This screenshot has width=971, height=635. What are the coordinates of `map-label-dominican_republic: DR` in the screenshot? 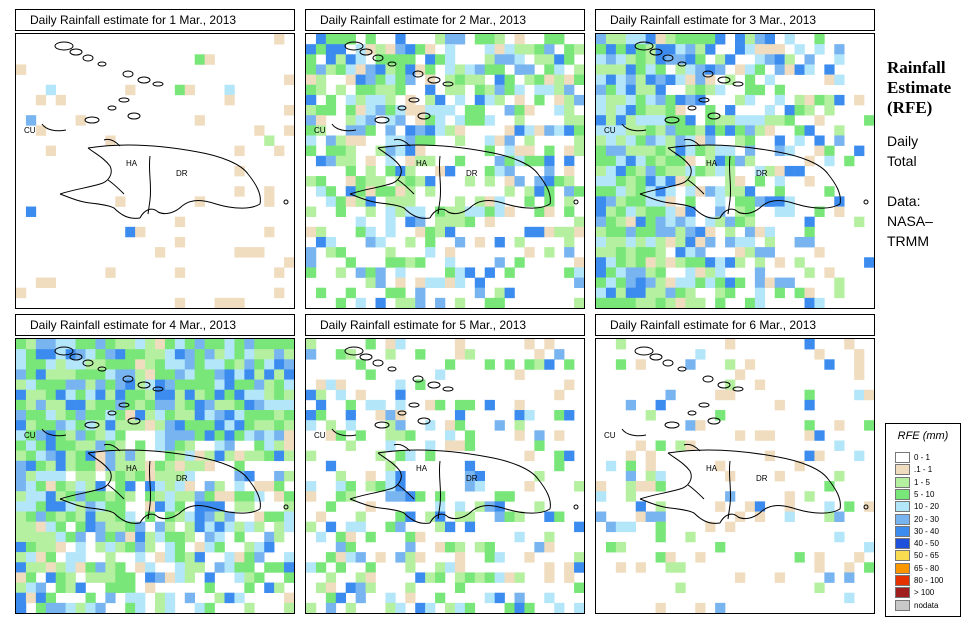 It's located at (762, 173).